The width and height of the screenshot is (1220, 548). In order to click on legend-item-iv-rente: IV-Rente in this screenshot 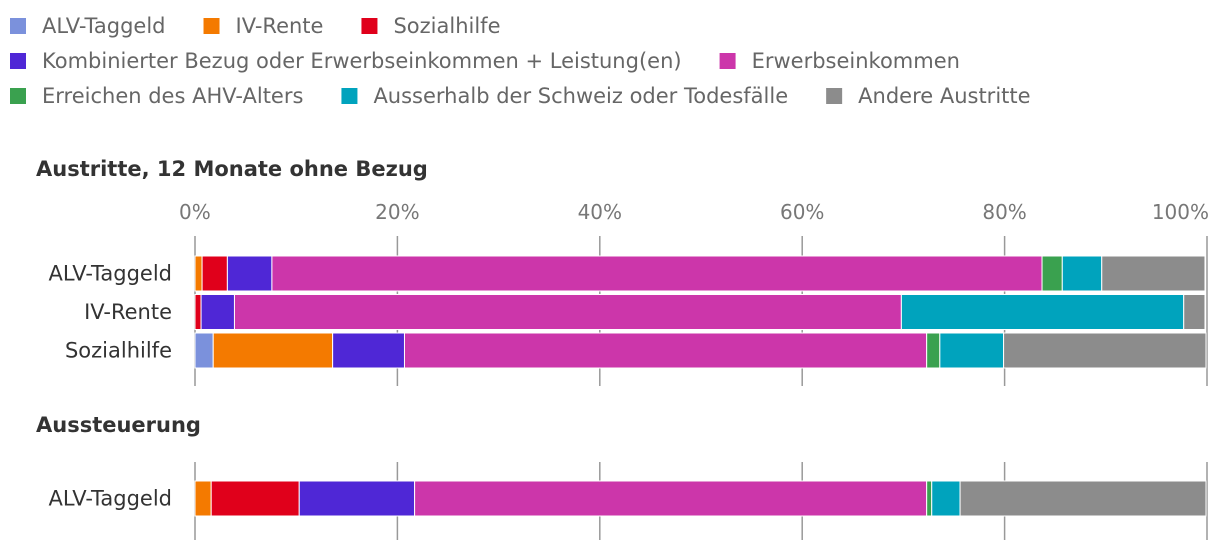, I will do `click(263, 26)`.